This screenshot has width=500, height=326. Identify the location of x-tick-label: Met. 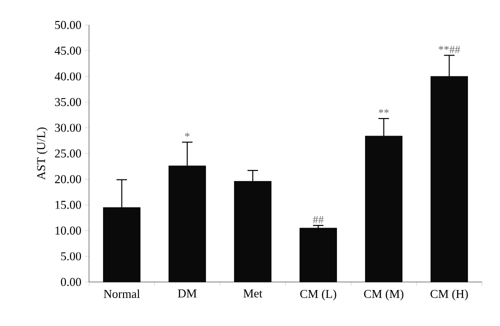
(252, 294).